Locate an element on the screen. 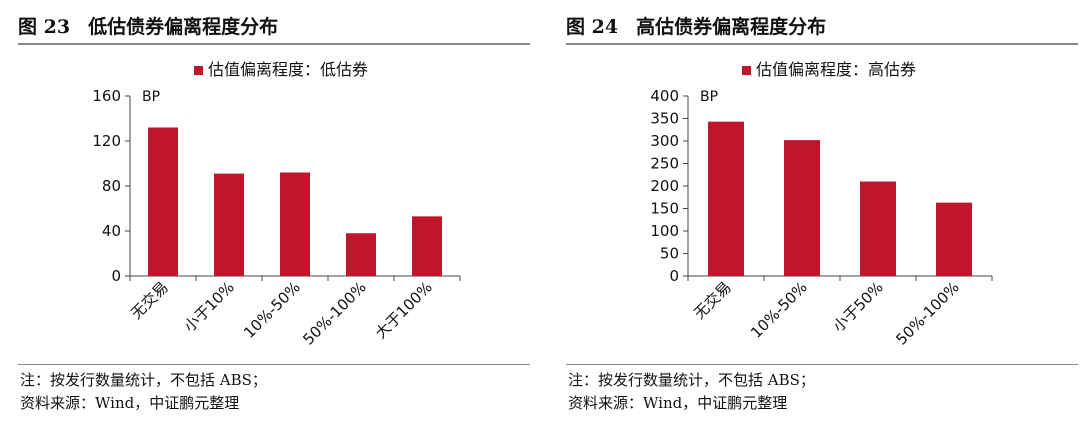 The image size is (1080, 422). figure-number: 图 23 is located at coordinates (44, 27).